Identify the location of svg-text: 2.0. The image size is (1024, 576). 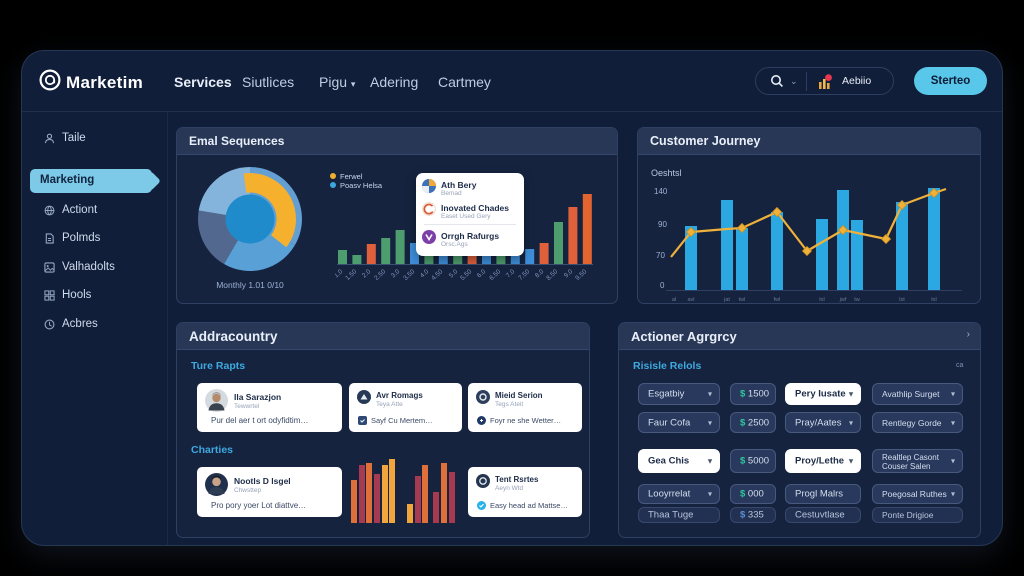
(367, 274).